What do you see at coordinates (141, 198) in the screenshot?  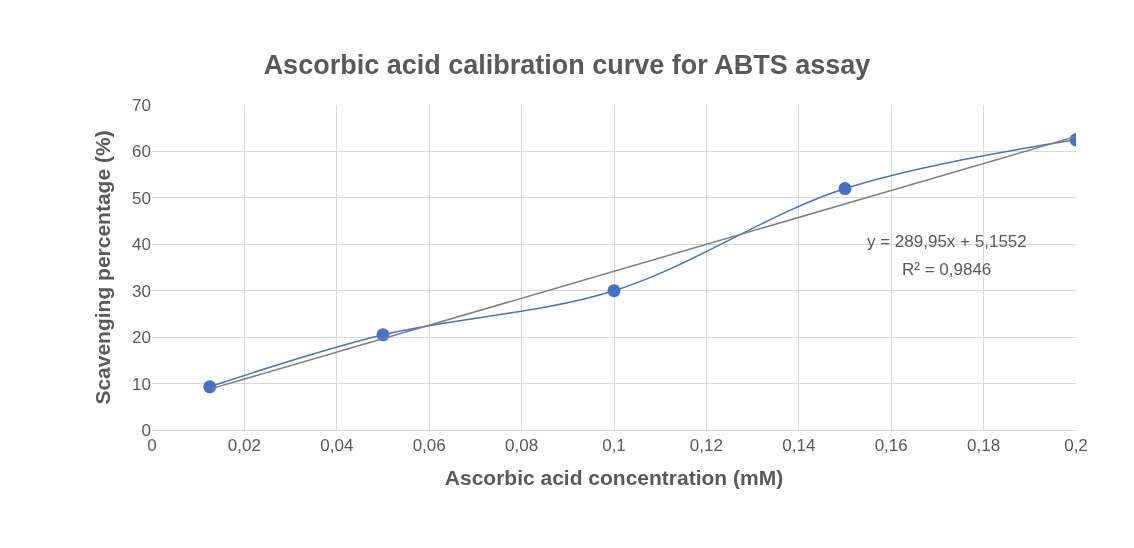 I see `y-tick-label: 50` at bounding box center [141, 198].